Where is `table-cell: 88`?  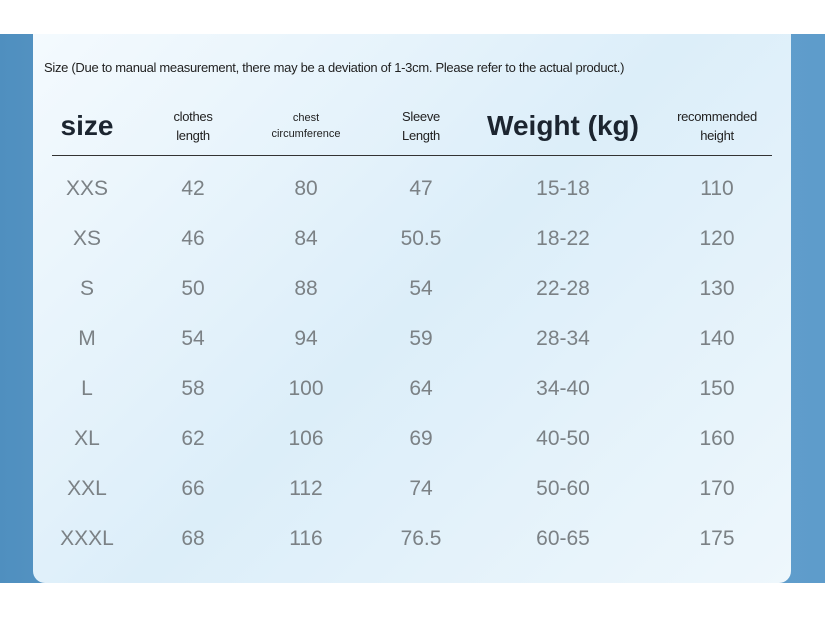 table-cell: 88 is located at coordinates (306, 288).